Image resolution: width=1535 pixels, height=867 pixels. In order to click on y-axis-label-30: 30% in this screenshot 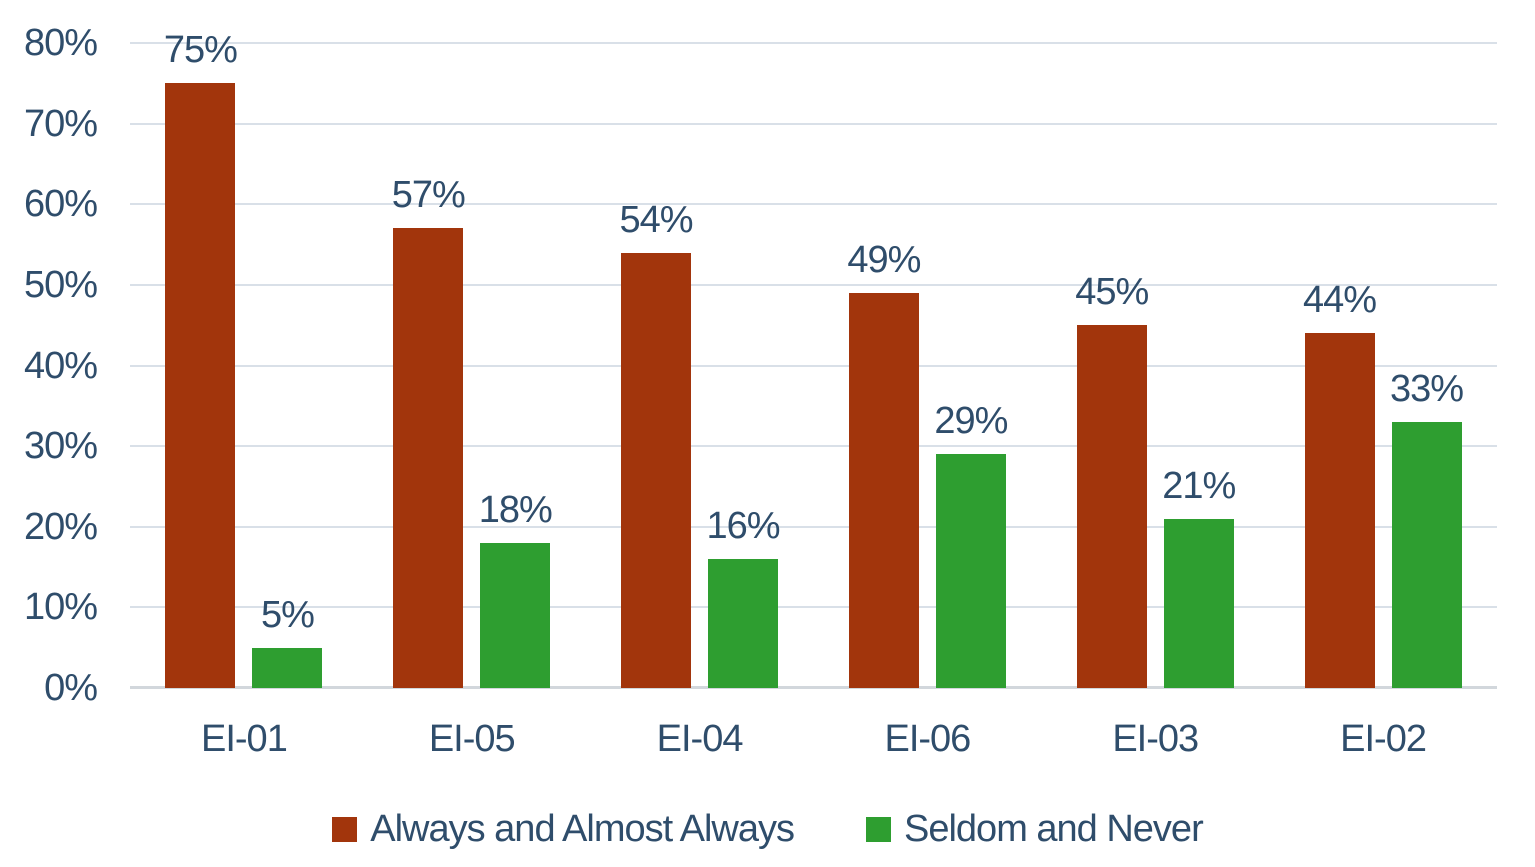, I will do `click(60, 446)`.